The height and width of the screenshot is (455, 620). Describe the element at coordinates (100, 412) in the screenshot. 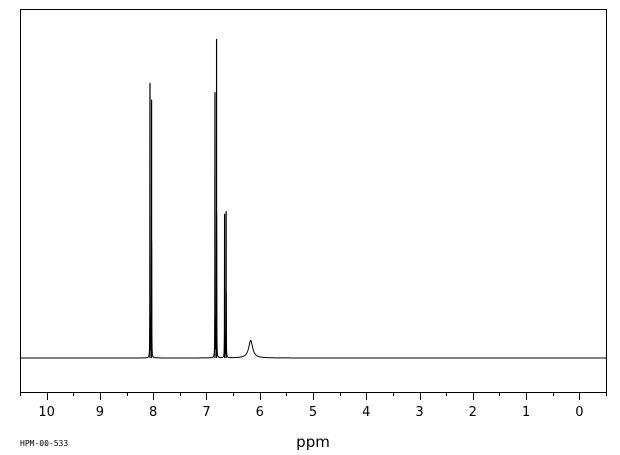

I see `x-tick-label: 9` at that location.